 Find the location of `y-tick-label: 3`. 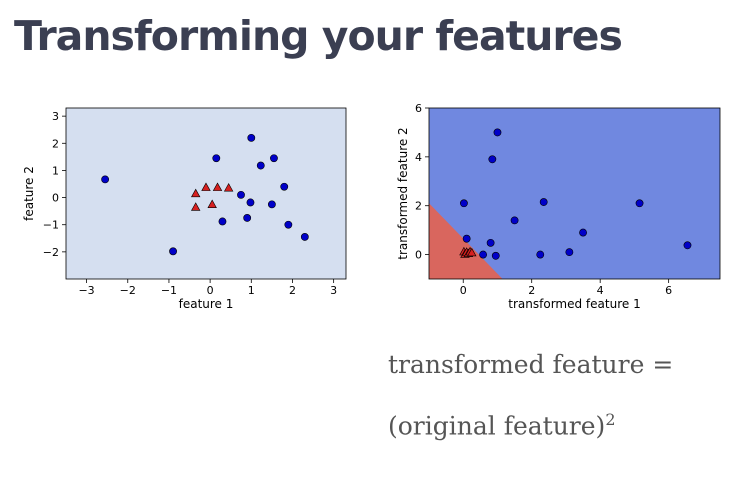

y-tick-label: 3 is located at coordinates (55, 116).